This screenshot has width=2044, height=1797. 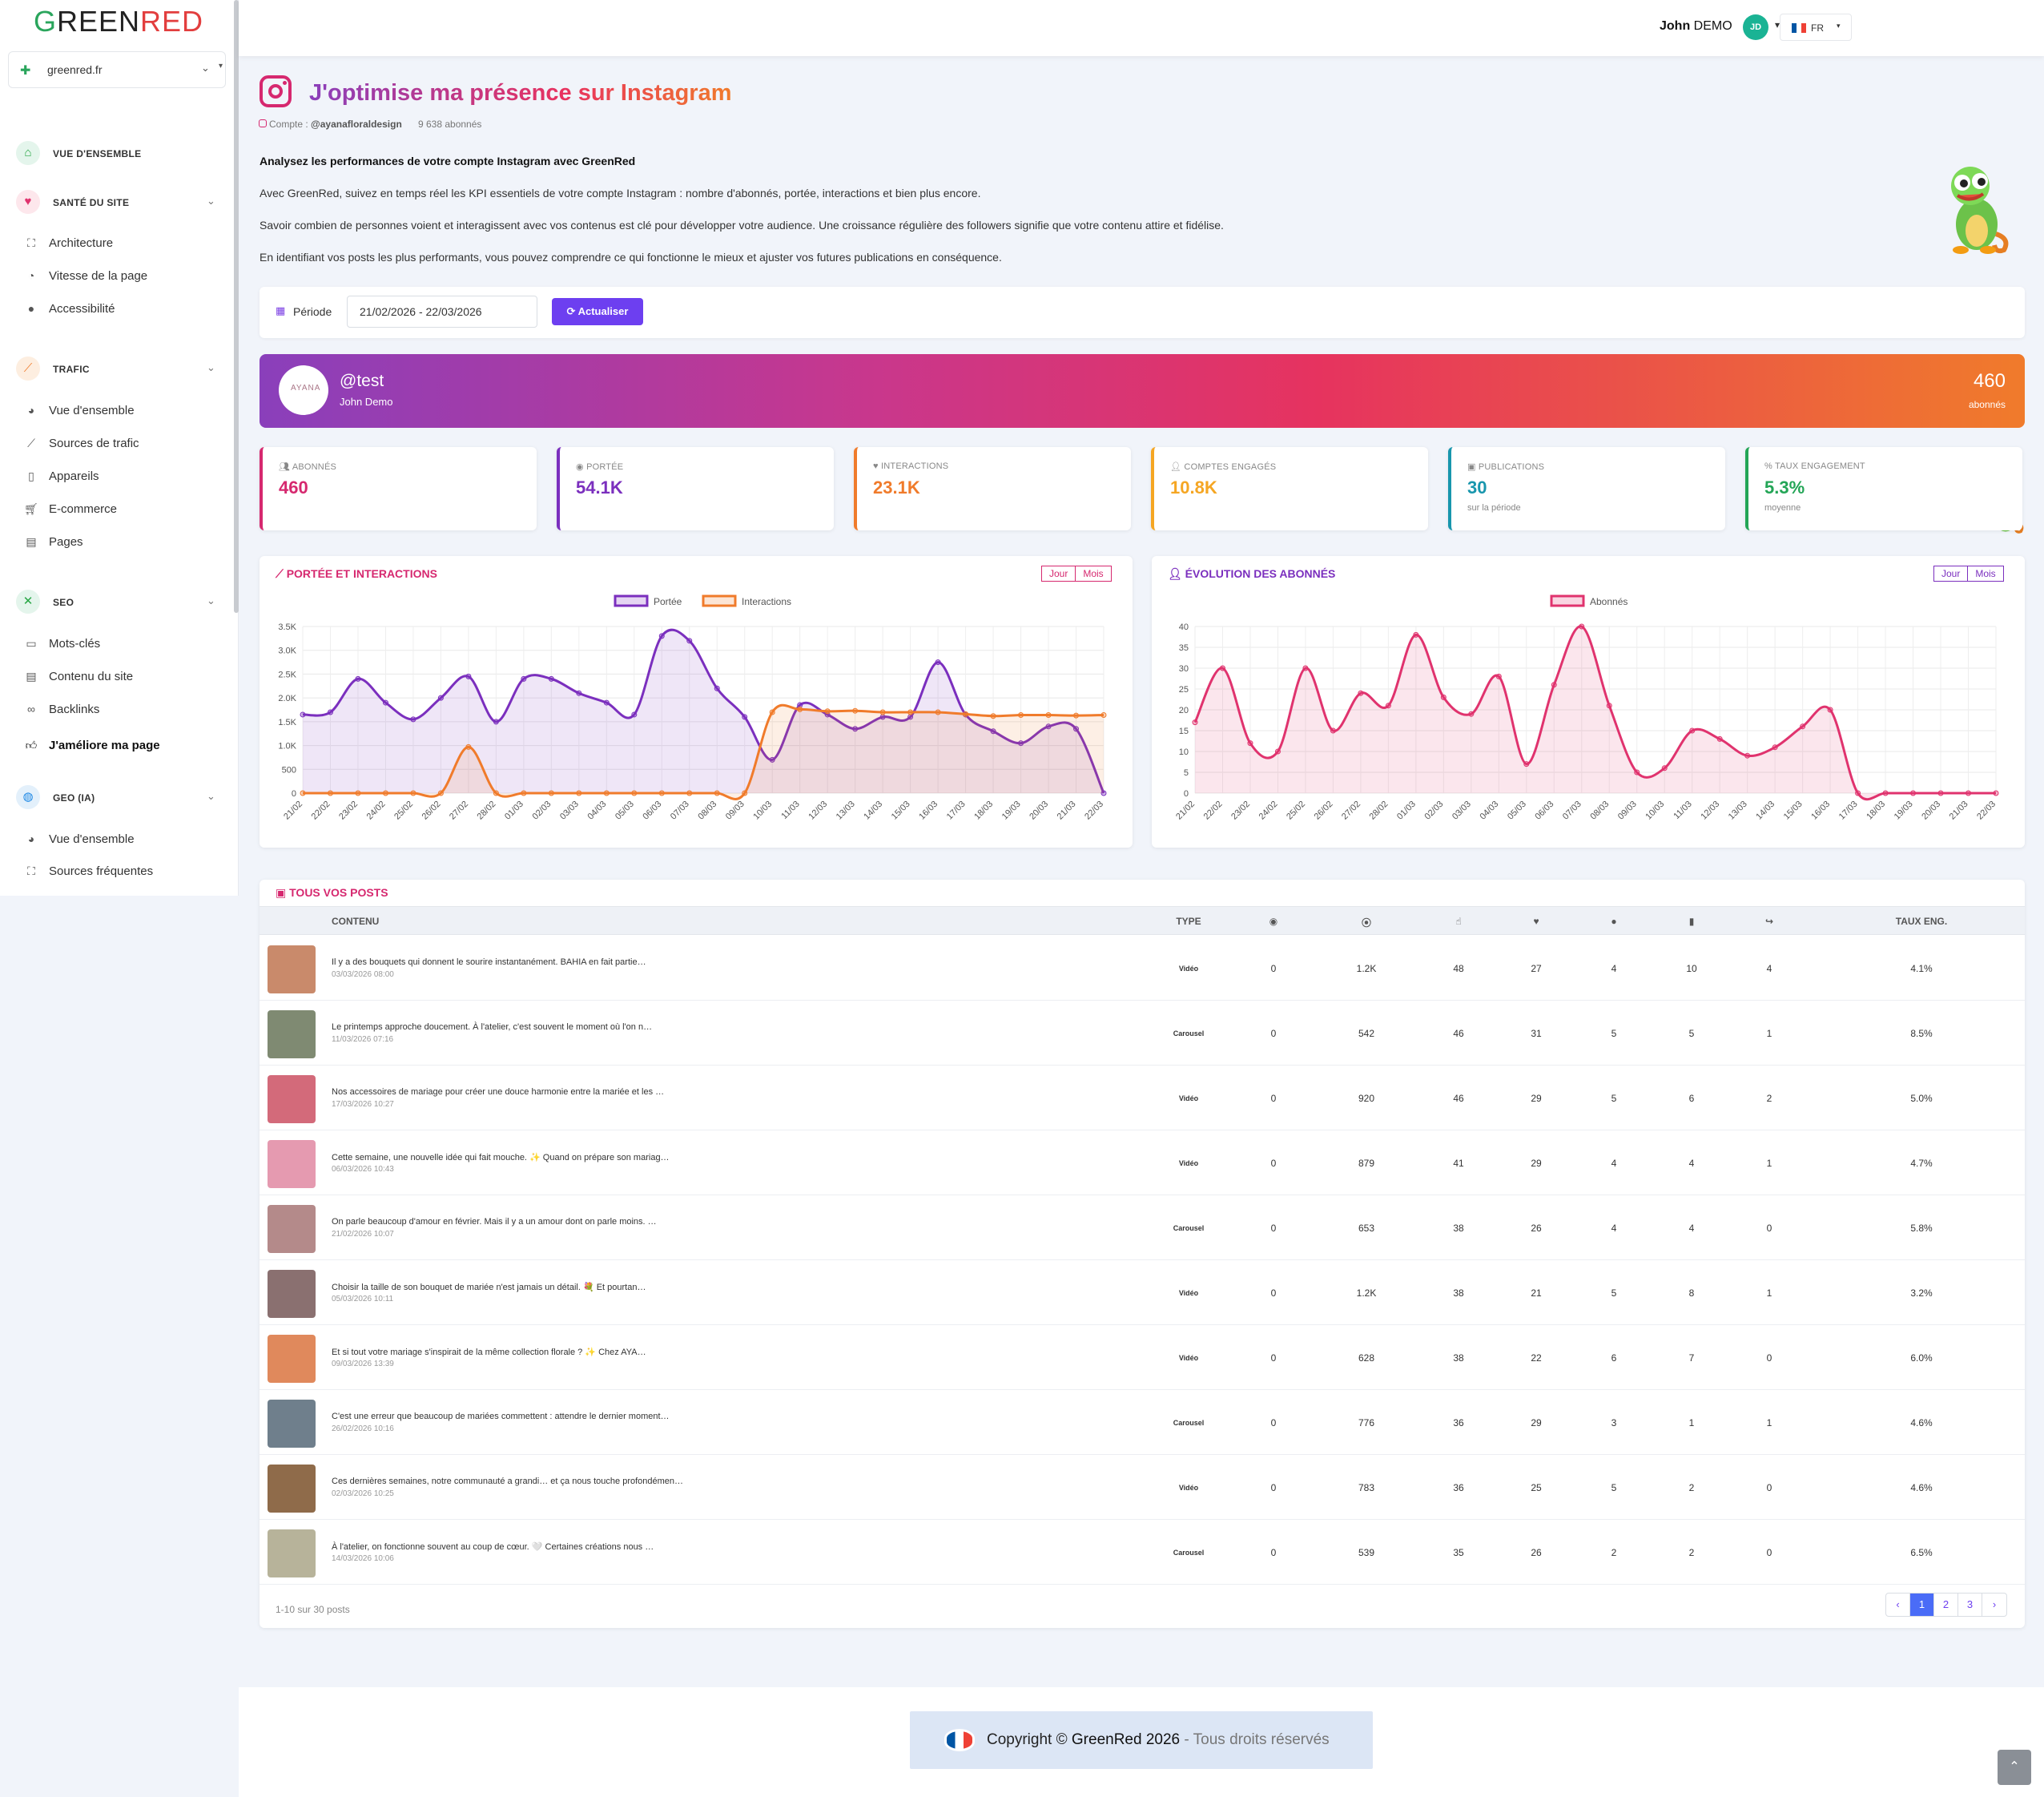 I want to click on col-engaged-hand-icon: ☝, so click(x=1458, y=921).